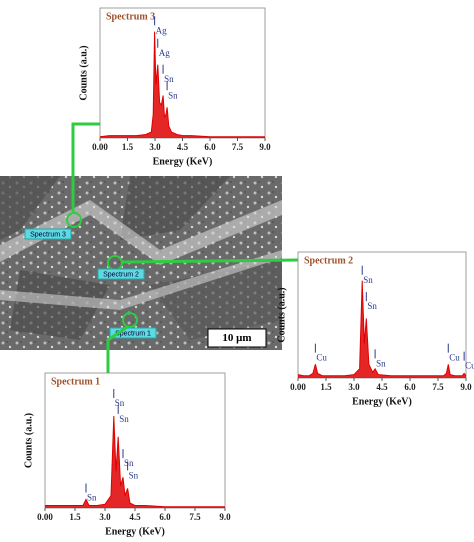  What do you see at coordinates (121, 274) in the screenshot?
I see `sem-label: Spectrum 2` at bounding box center [121, 274].